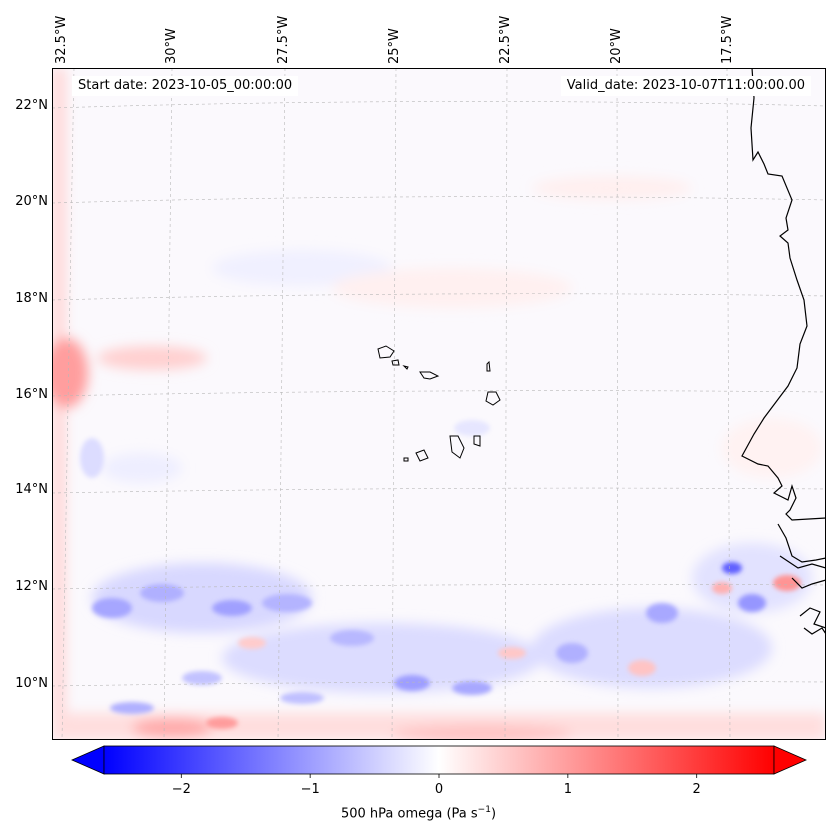  Describe the element at coordinates (171, 46) in the screenshot. I see `lon-label-30w: 30°W` at that location.